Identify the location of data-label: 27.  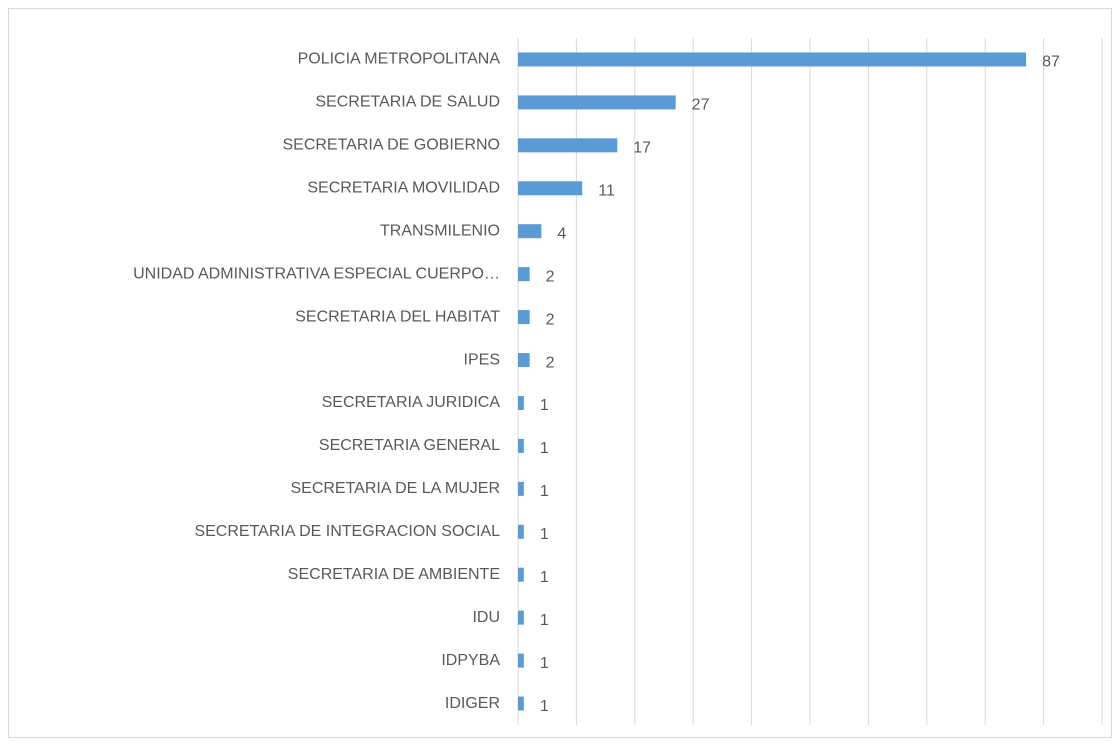
(701, 105).